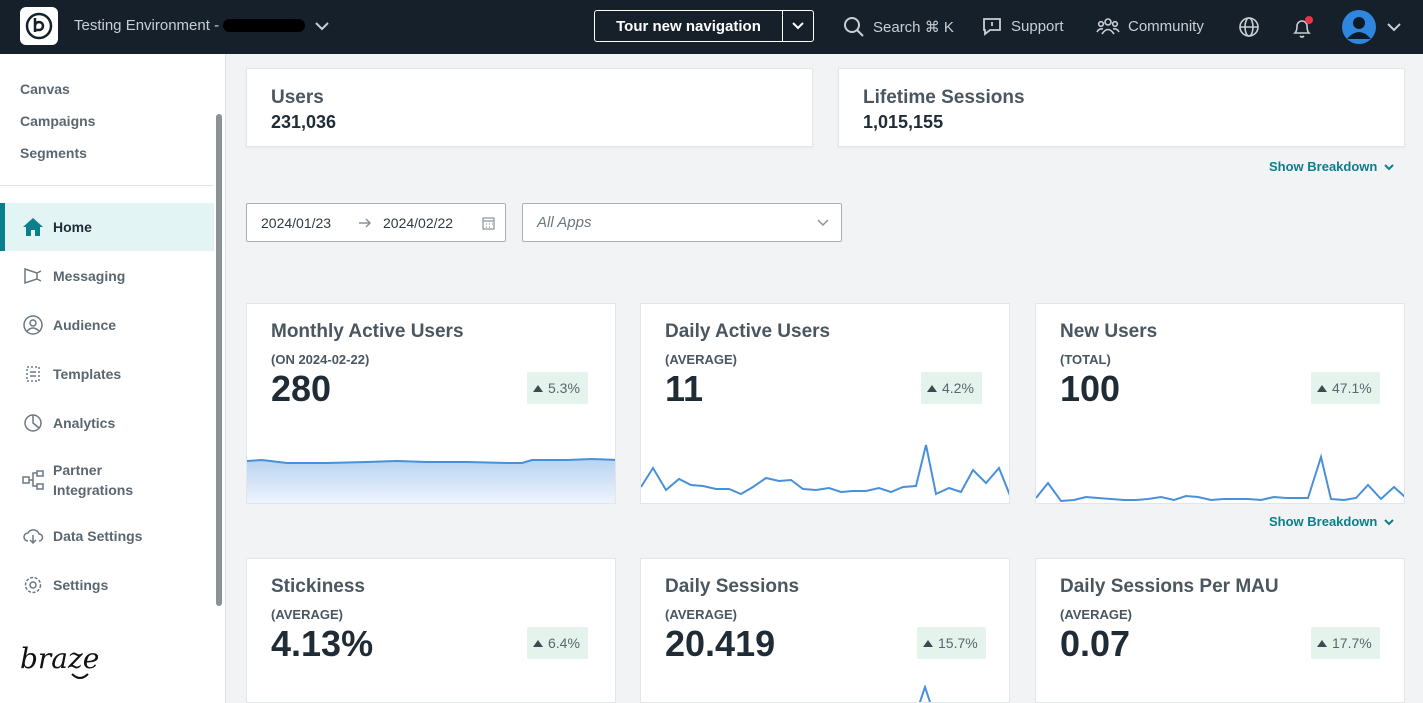 Image resolution: width=1423 pixels, height=703 pixels. I want to click on lifetime-sessions-value: 1,015,155, so click(903, 122).